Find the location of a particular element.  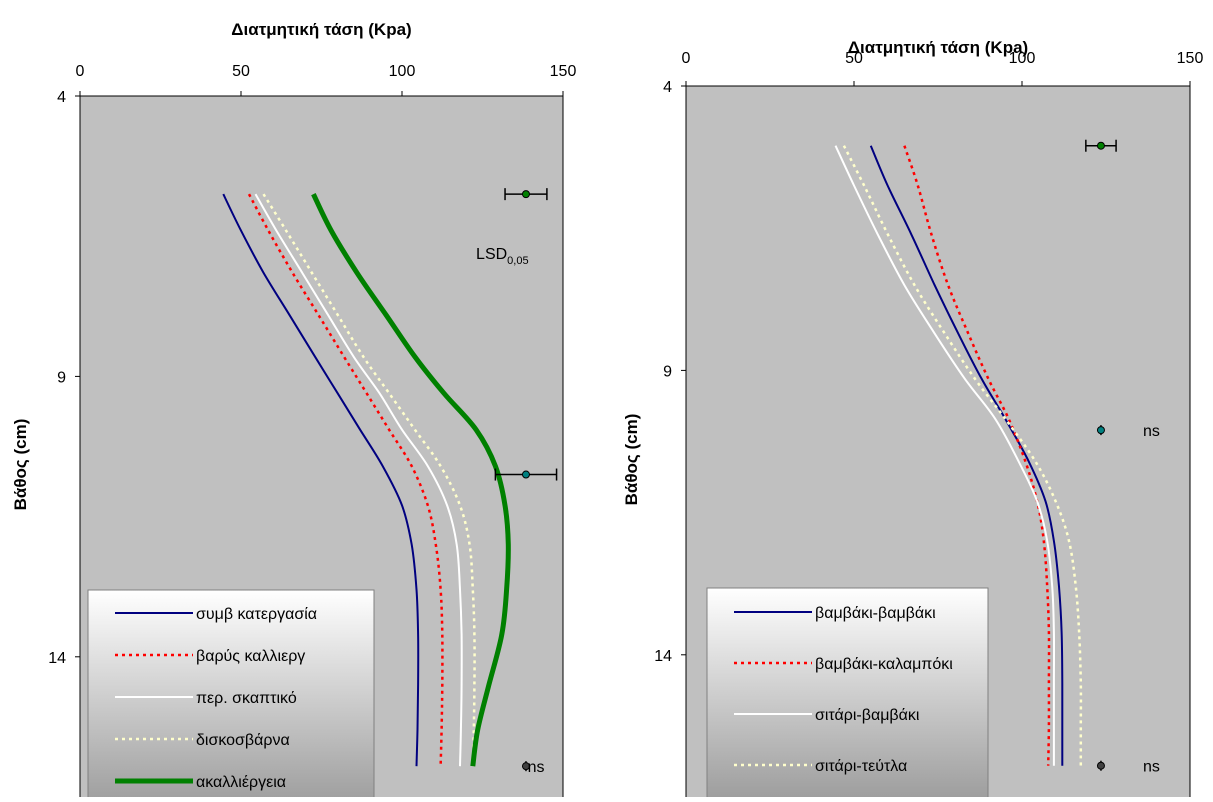

legend-label-1: βαμβάκι-βαμβάκι is located at coordinates (875, 613).